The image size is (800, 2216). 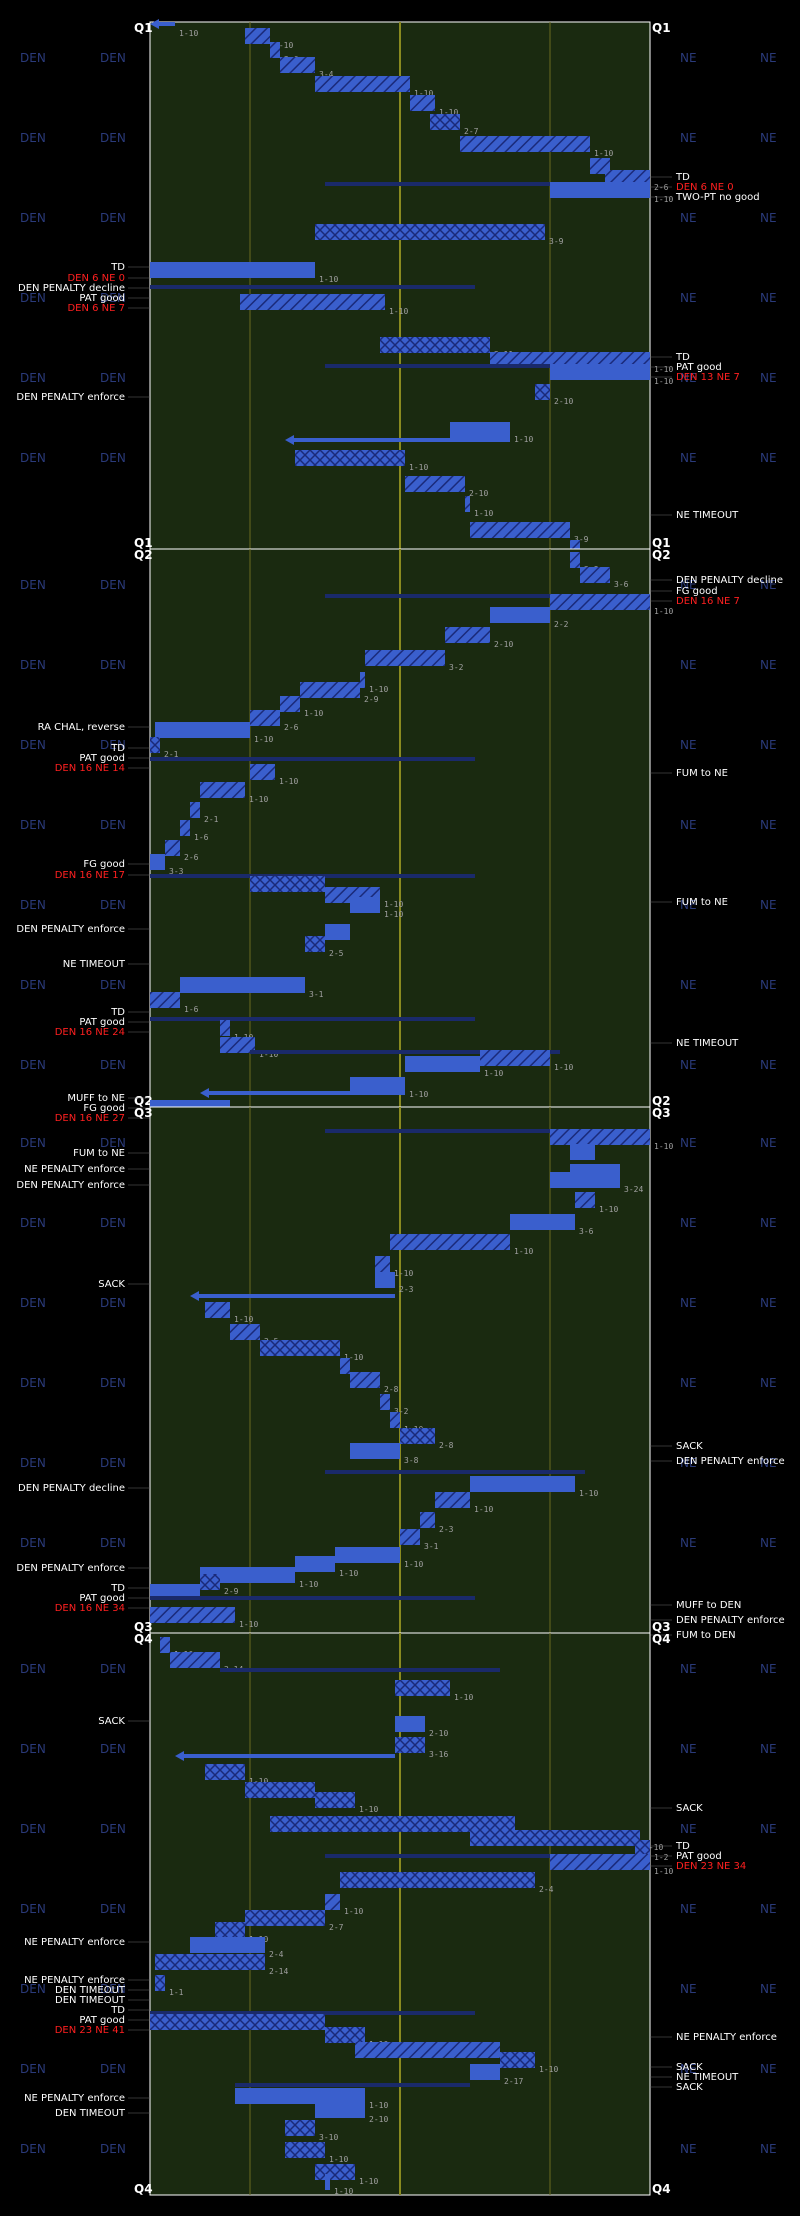 What do you see at coordinates (179, 1756) in the screenshot?
I see `play-arrow` at bounding box center [179, 1756].